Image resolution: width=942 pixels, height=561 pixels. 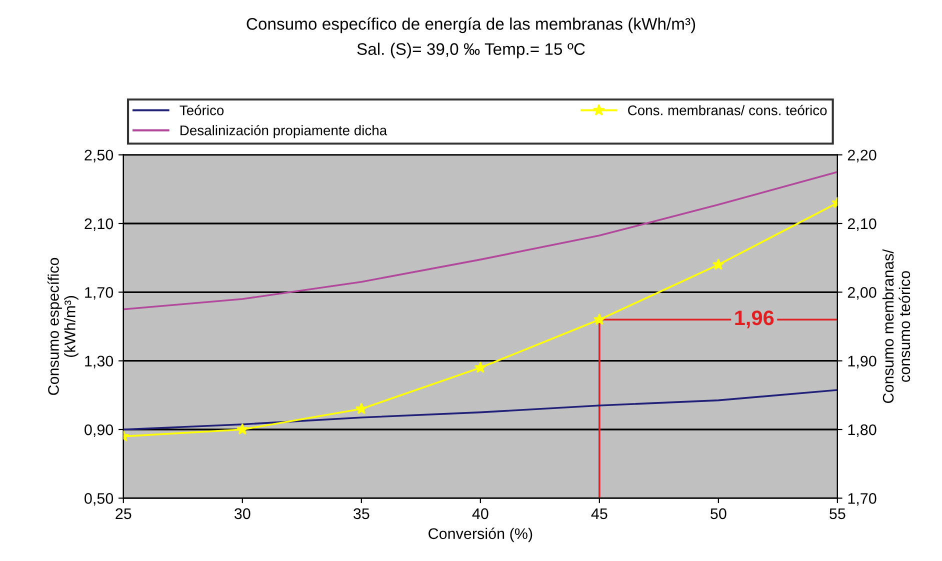 What do you see at coordinates (471, 25) in the screenshot?
I see `chart-title: Consumo específico de energía de las membranas (kWh/m³)` at bounding box center [471, 25].